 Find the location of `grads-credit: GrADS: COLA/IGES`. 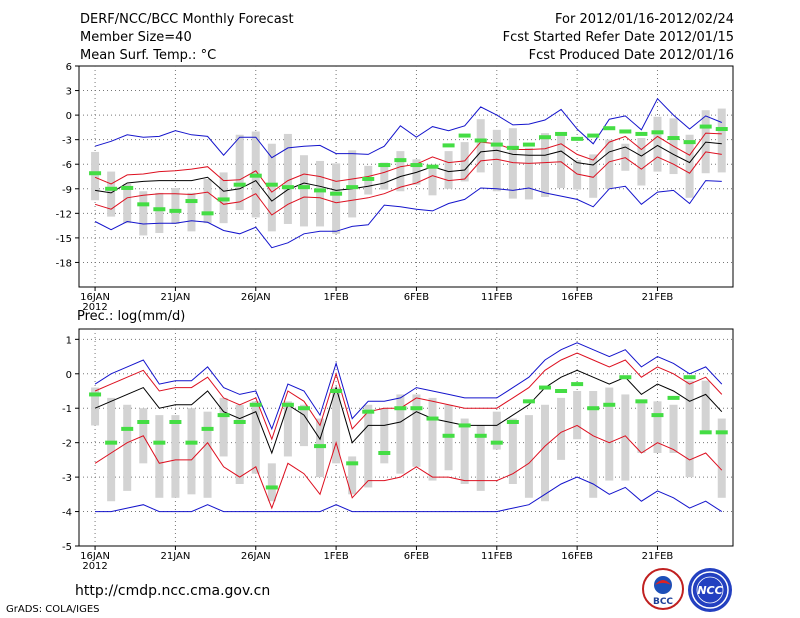

grads-credit: GrADS: COLA/IGES is located at coordinates (53, 609).